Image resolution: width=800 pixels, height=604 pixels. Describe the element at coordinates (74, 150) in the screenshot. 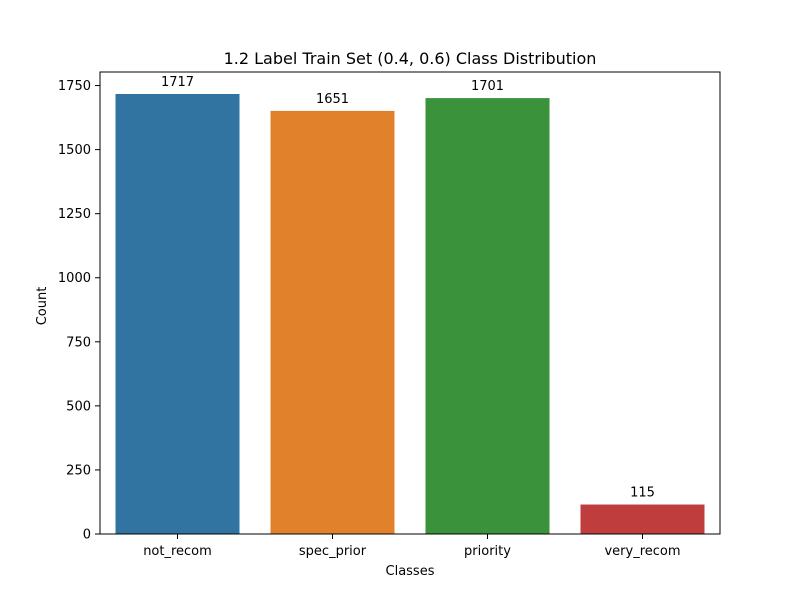

I see `y-tick-label-1500: 1500` at that location.